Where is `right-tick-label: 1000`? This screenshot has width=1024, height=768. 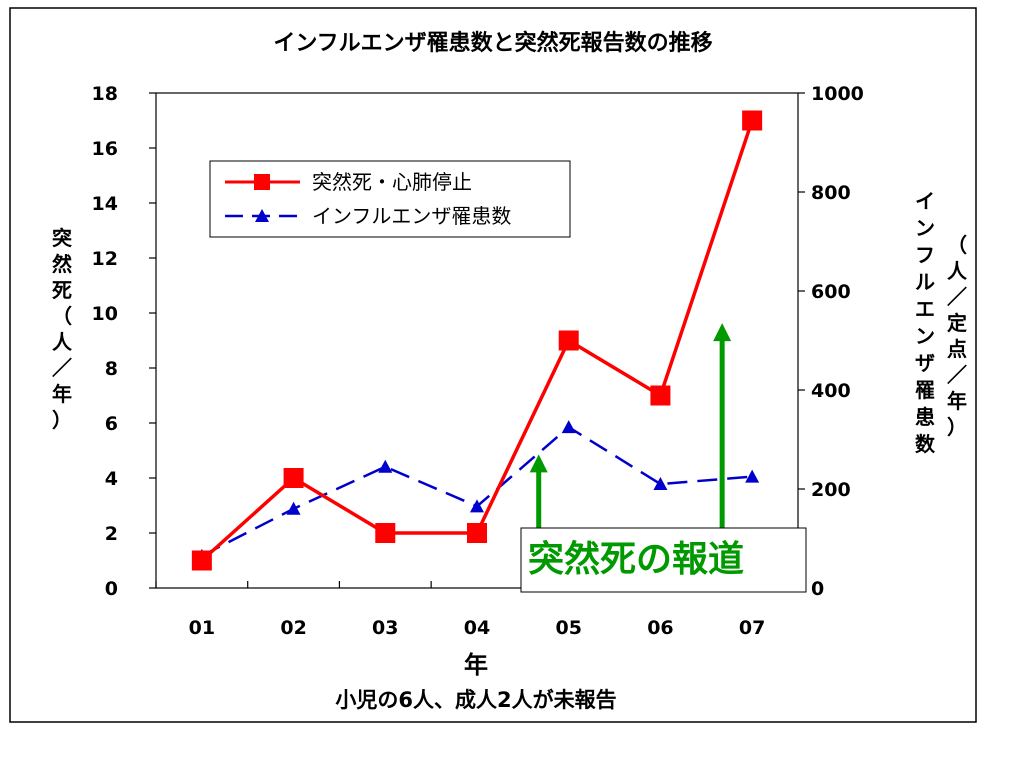 right-tick-label: 1000 is located at coordinates (837, 94).